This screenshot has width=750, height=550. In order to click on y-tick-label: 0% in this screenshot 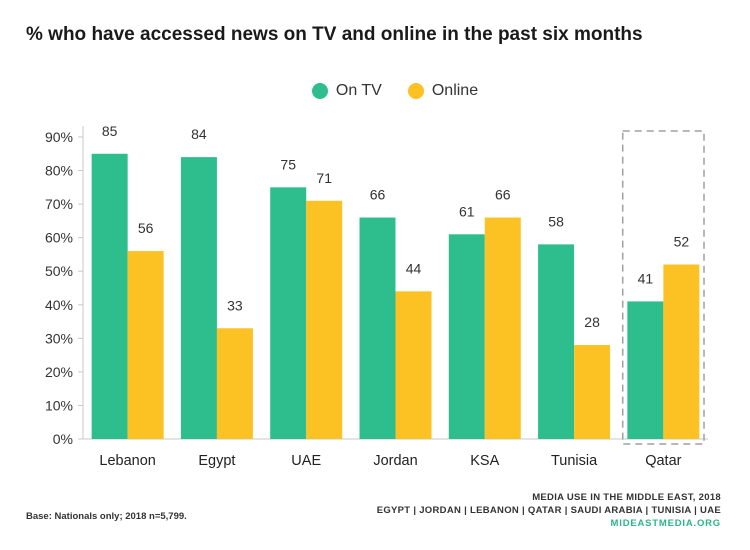, I will do `click(63, 439)`.